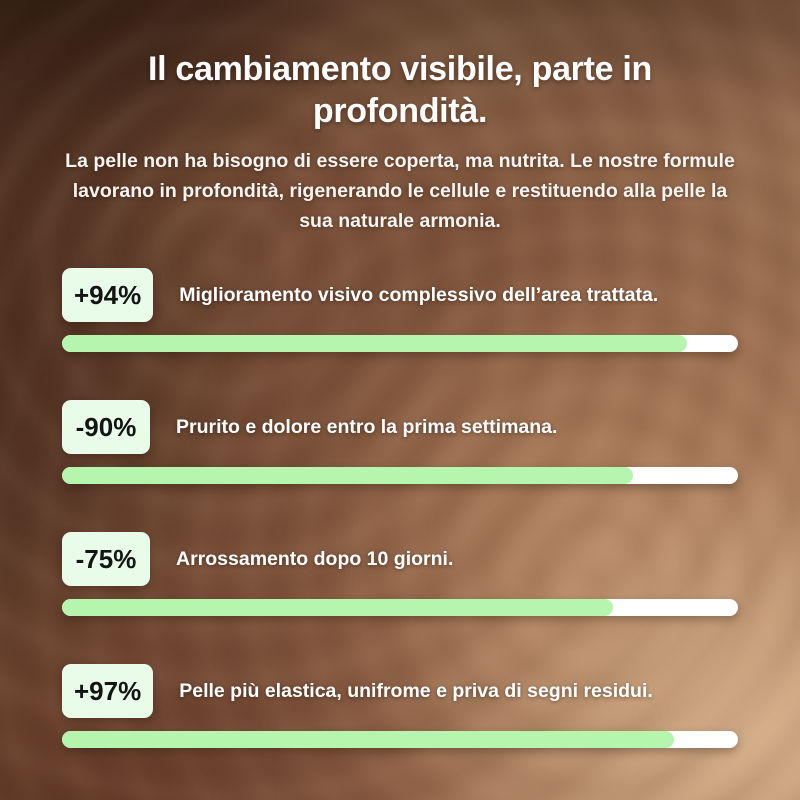  What do you see at coordinates (108, 295) in the screenshot?
I see `stat-value-badge: +94%` at bounding box center [108, 295].